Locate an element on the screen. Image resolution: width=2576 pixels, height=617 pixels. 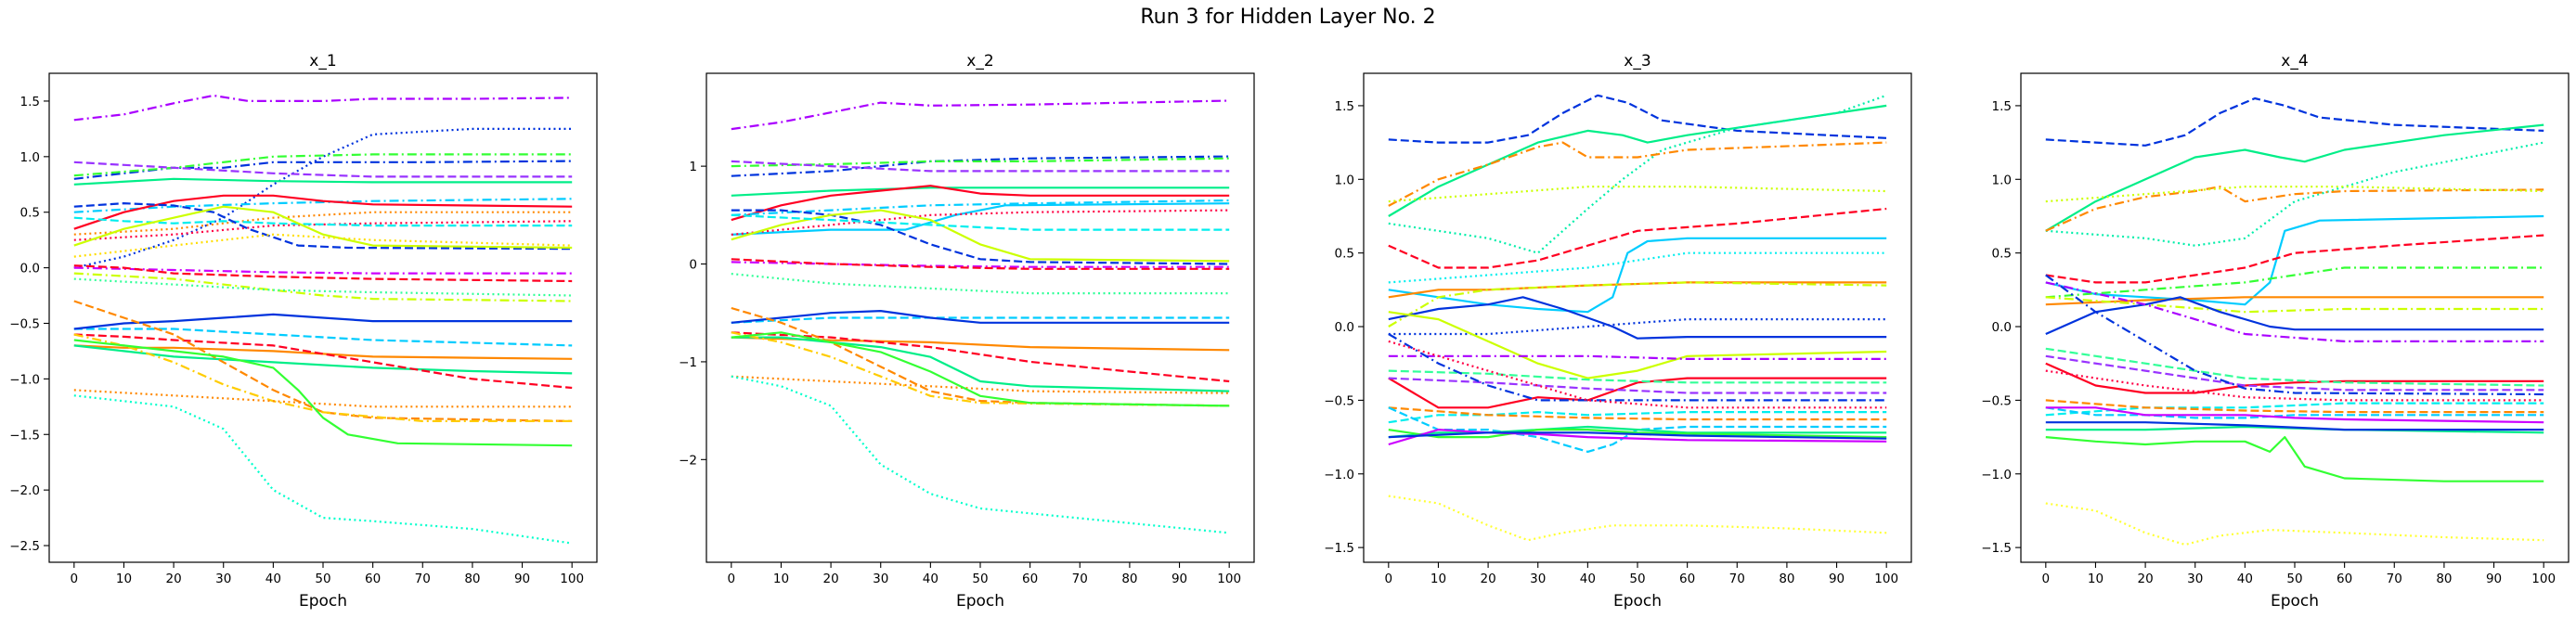
y-tick-label: 1 is located at coordinates (693, 167).